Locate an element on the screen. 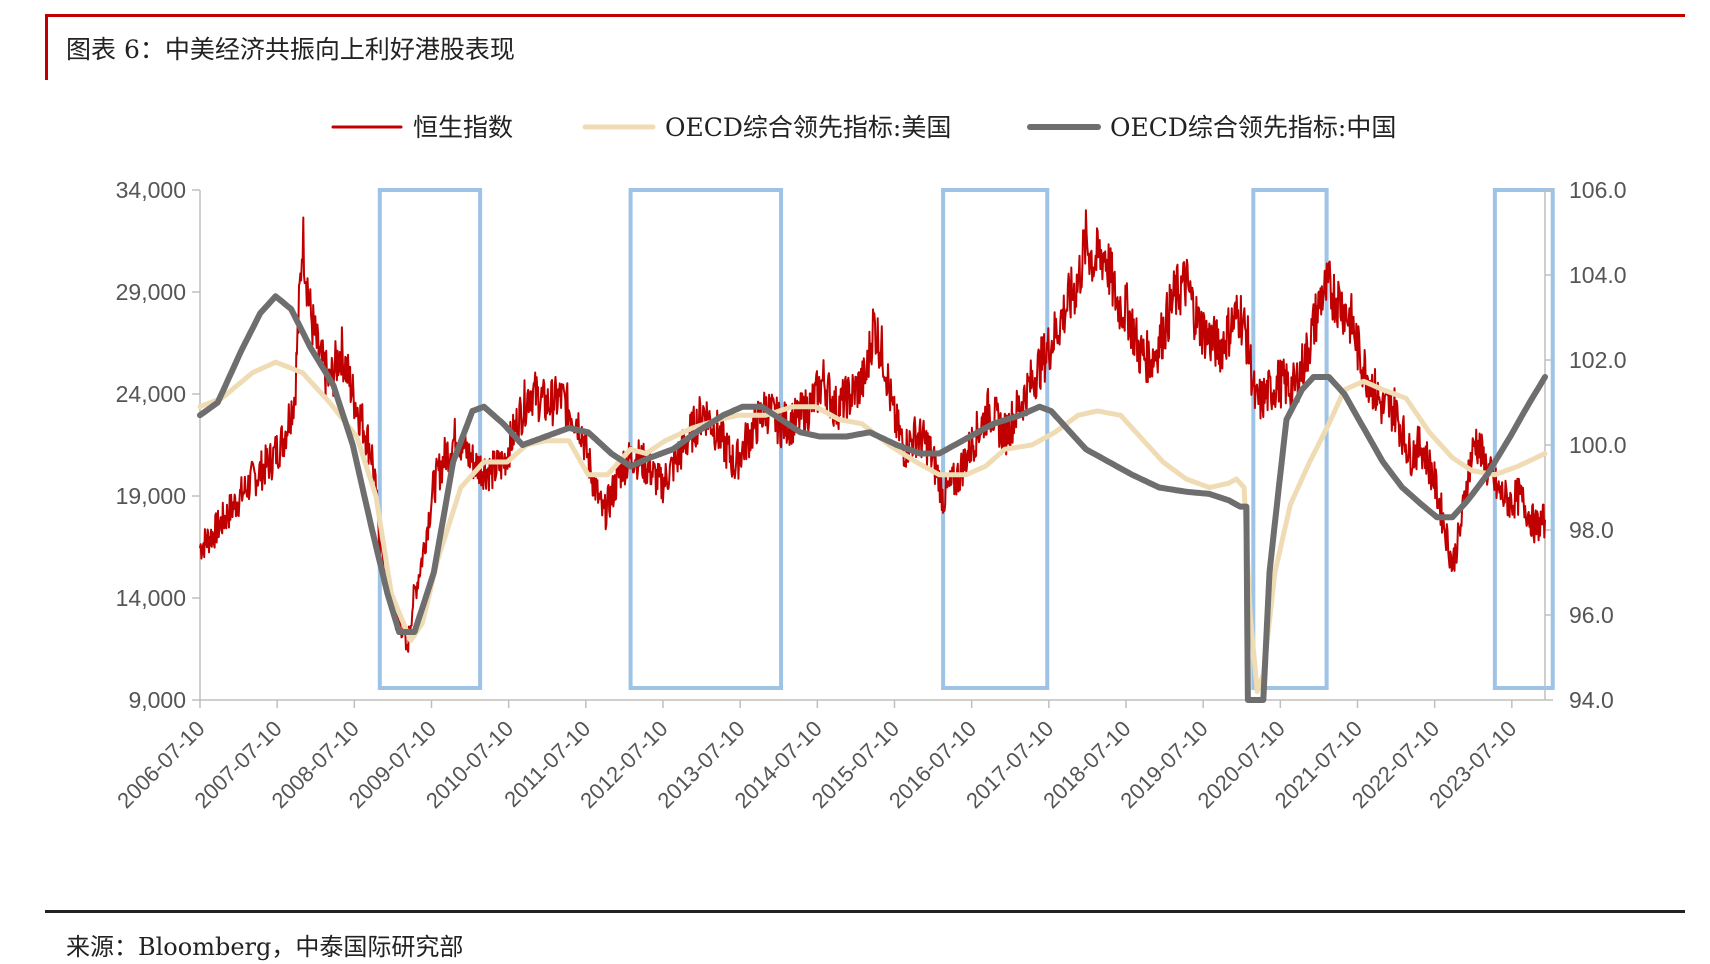 Image resolution: width=1710 pixels, height=964 pixels. figure-title: 图表 6：中美经济共振向上利好港股表现 is located at coordinates (290, 49).